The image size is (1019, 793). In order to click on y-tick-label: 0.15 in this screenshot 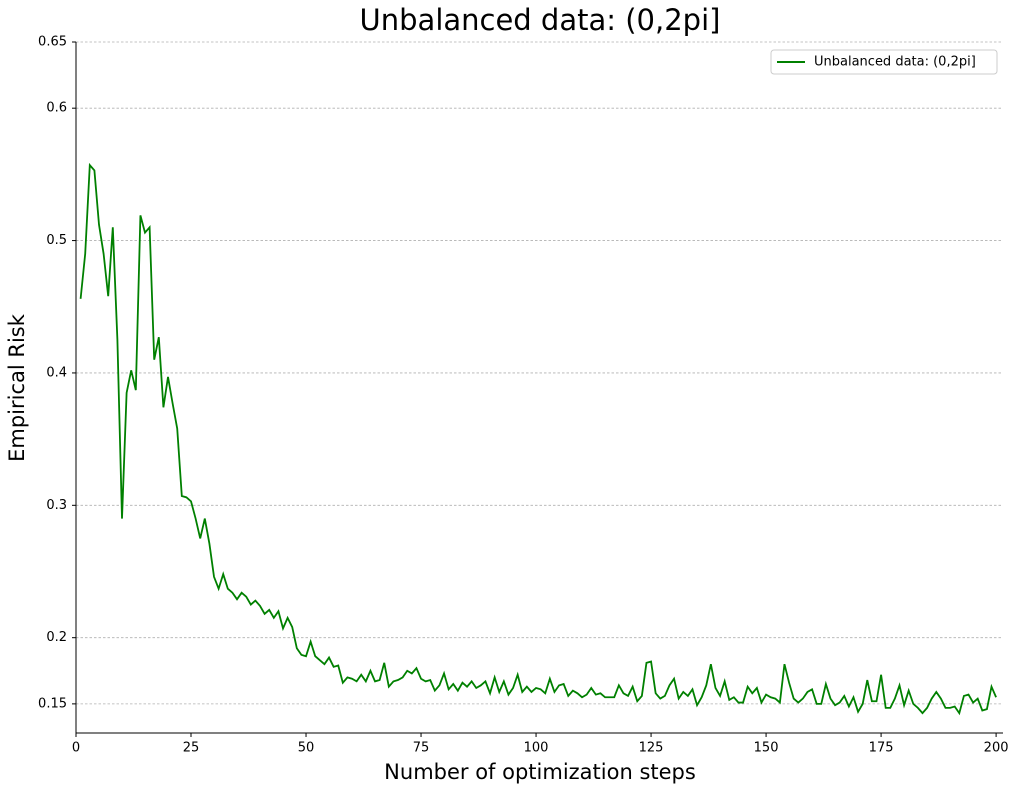, I will do `click(52, 703)`.